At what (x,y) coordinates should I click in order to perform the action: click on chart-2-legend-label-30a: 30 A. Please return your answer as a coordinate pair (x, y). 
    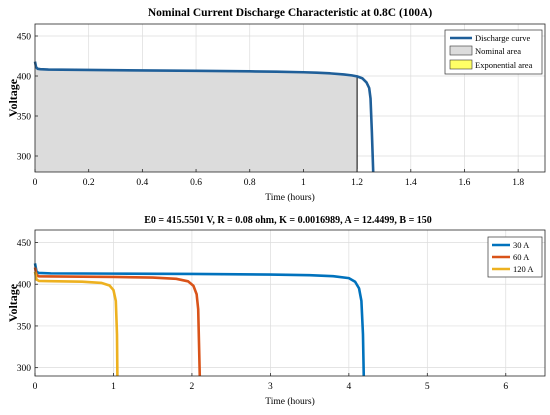
    Looking at the image, I should click on (521, 245).